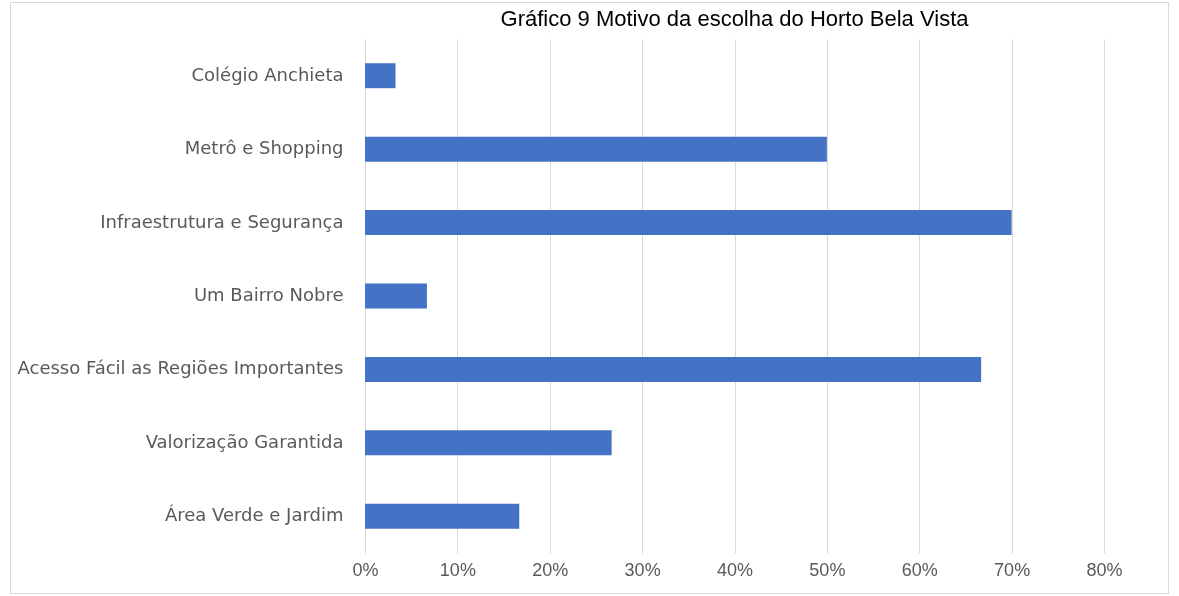 The height and width of the screenshot is (596, 1179). What do you see at coordinates (827, 569) in the screenshot?
I see `x-tick-label: 50%` at bounding box center [827, 569].